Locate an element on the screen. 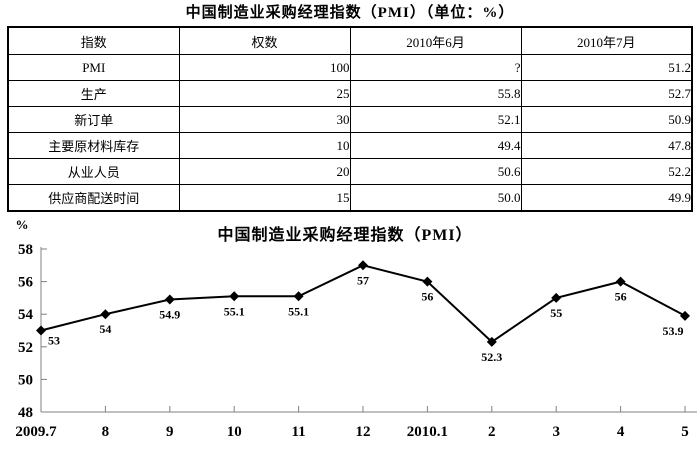 This screenshot has height=459, width=700. x-tick-label: 2 is located at coordinates (492, 432).